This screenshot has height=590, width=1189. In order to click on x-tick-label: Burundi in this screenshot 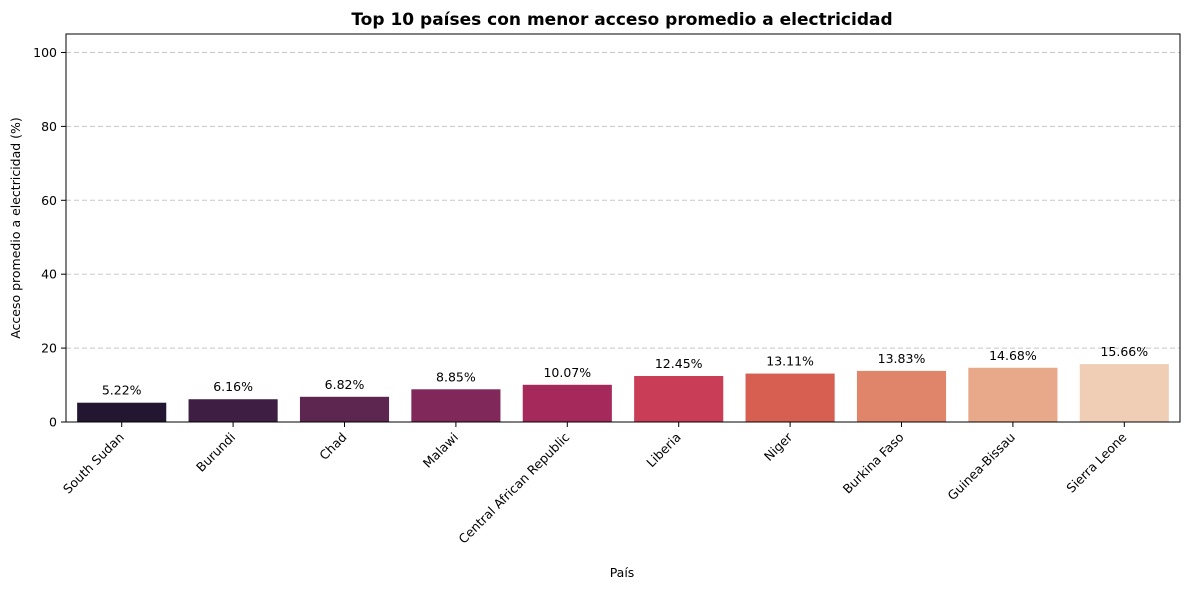, I will do `click(215, 452)`.